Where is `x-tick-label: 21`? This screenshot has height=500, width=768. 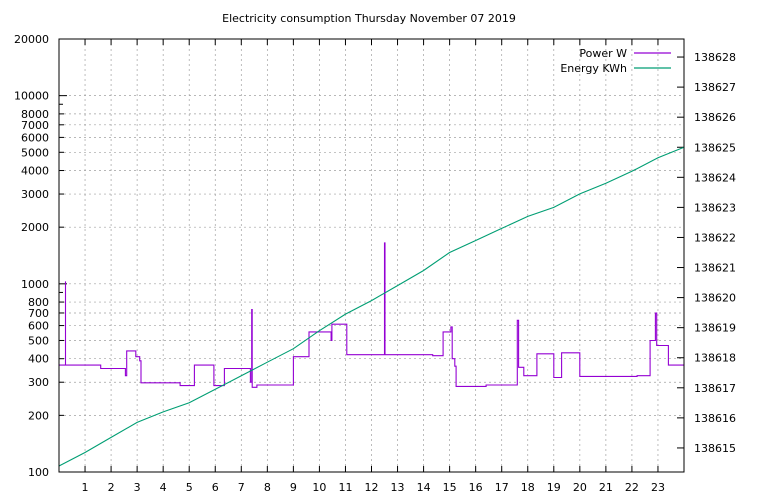
x-tick-label: 21 is located at coordinates (606, 487).